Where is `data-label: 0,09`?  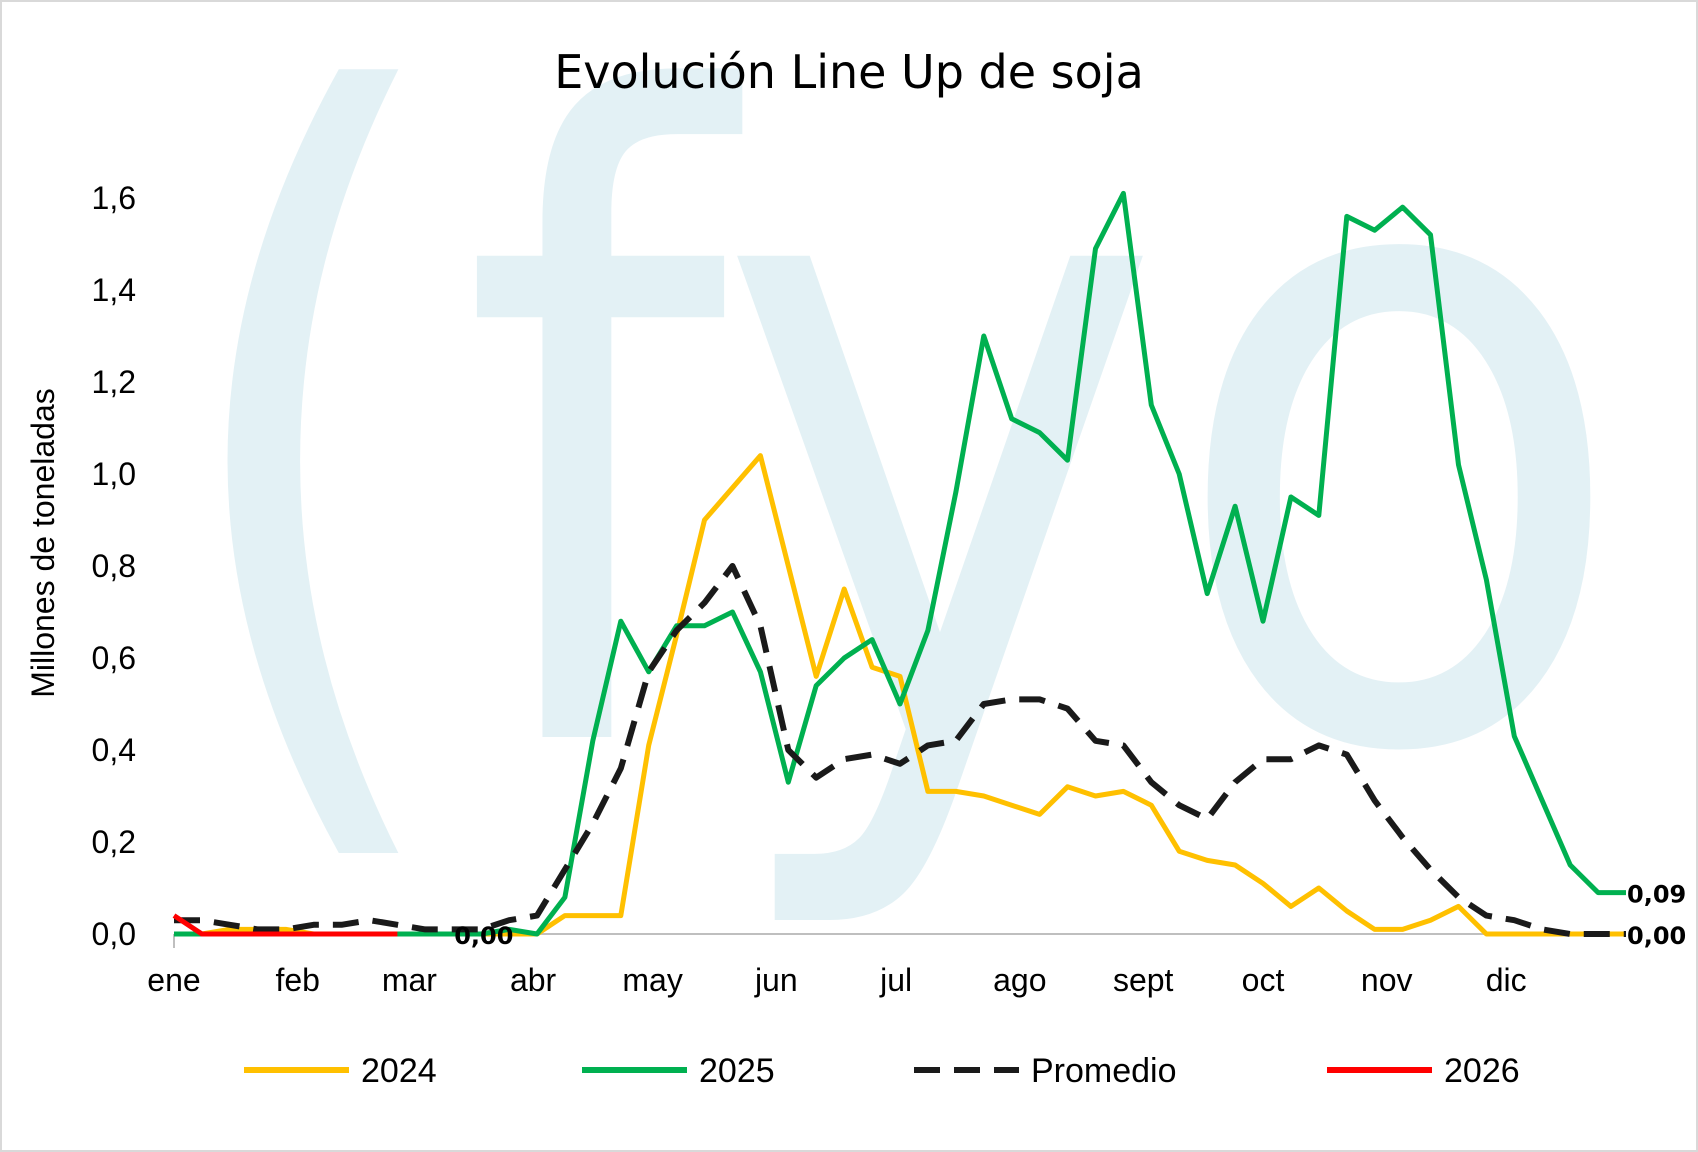
data-label: 0,09 is located at coordinates (1656, 895).